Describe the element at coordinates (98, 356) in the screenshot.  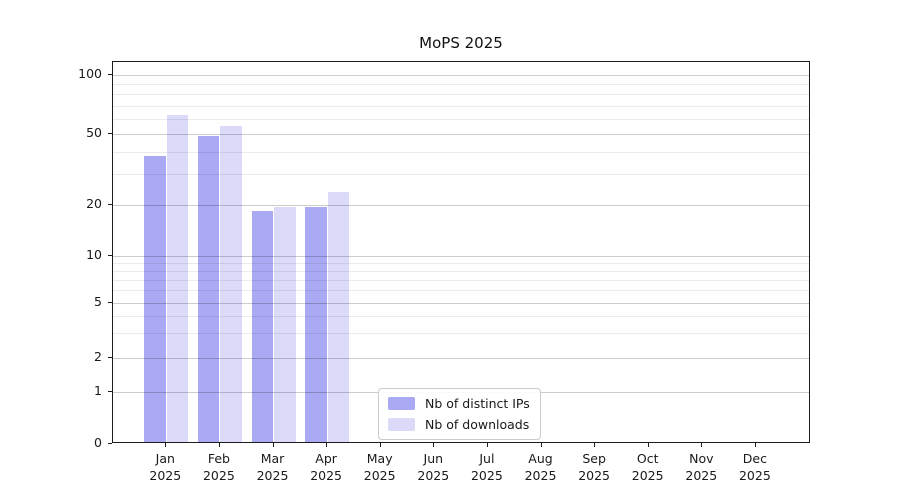
I see `y-tick-label-2: 2` at that location.